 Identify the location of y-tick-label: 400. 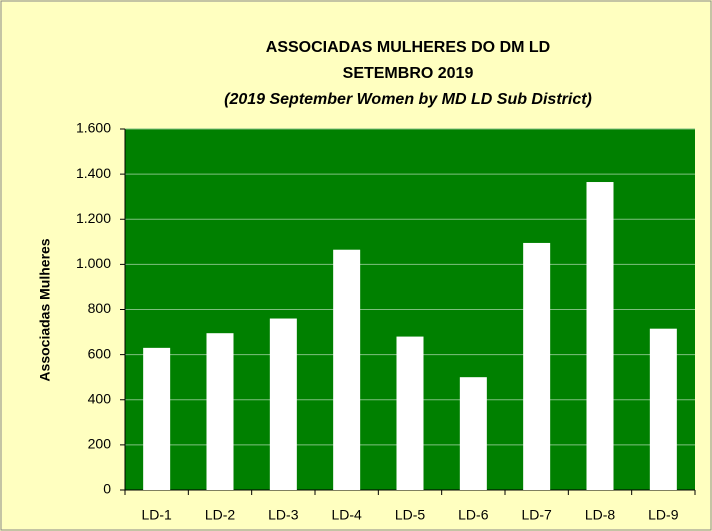
(100, 398).